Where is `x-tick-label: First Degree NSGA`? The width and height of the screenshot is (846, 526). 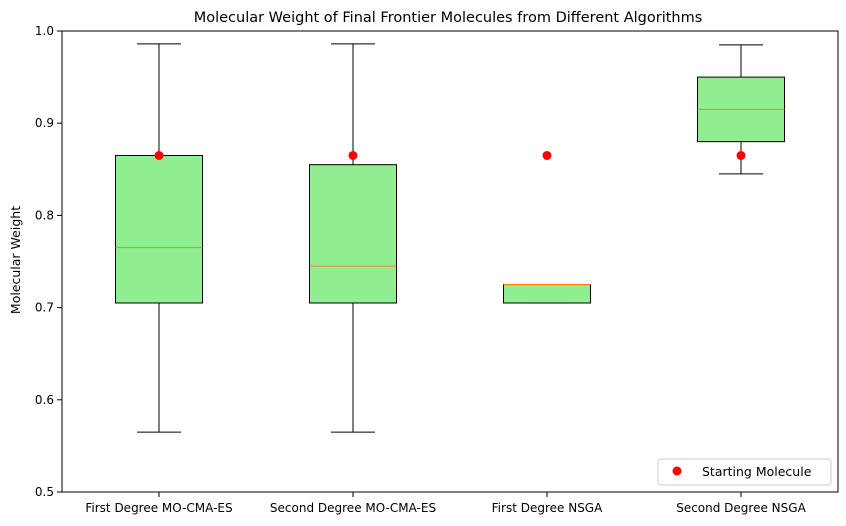 x-tick-label: First Degree NSGA is located at coordinates (547, 508).